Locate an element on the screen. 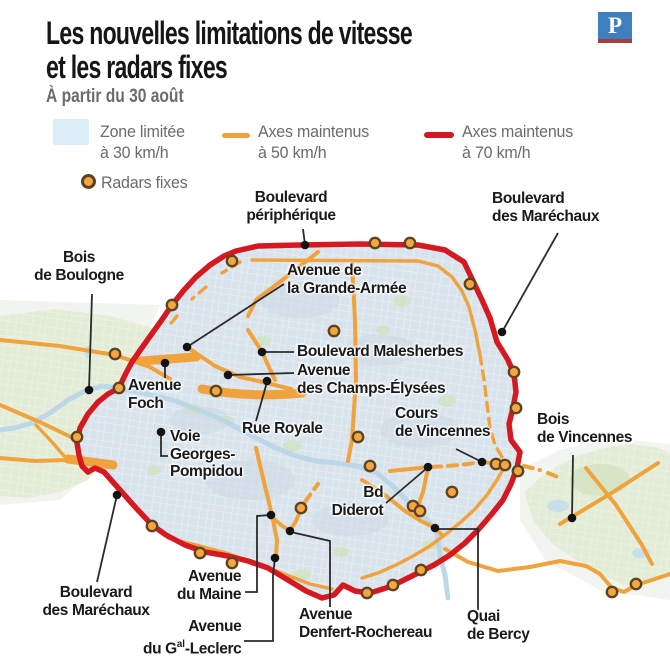  label-bois-de-boulogne: Bois de Boulogne is located at coordinates (79, 266).